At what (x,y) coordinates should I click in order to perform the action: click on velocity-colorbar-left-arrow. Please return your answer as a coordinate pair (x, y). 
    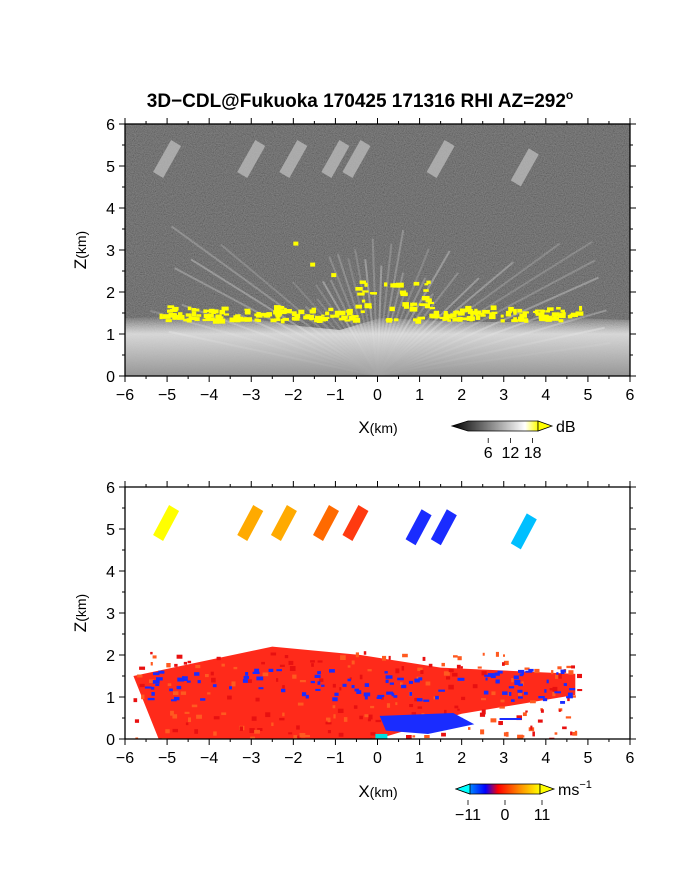
    Looking at the image, I should click on (462, 789).